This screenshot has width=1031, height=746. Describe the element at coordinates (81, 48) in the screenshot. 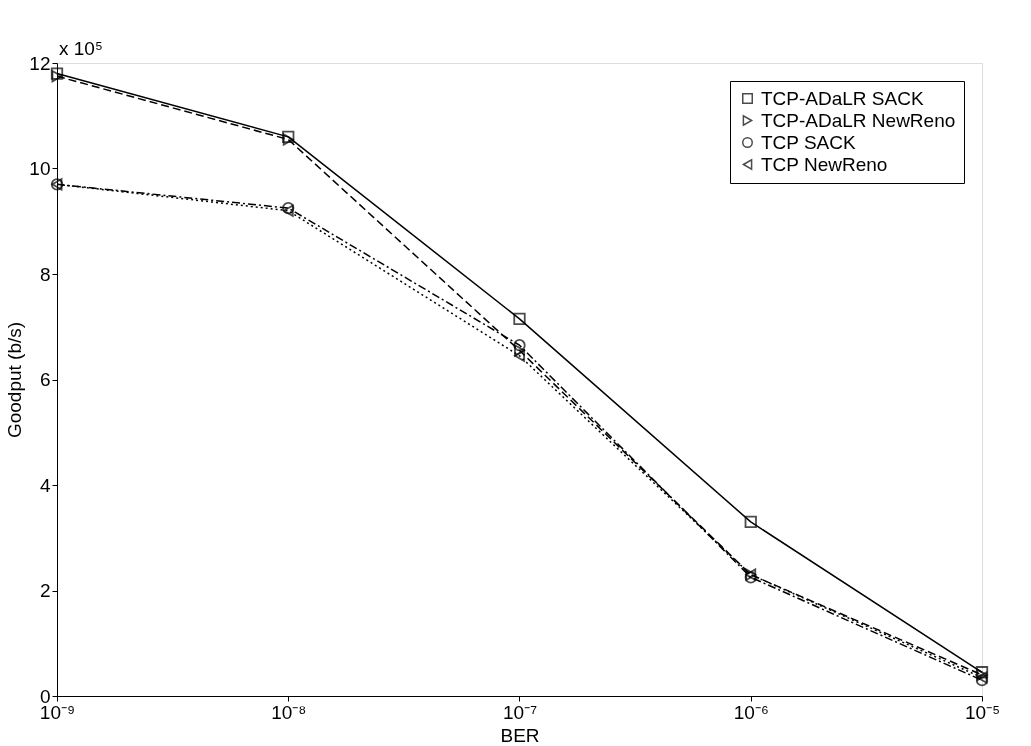

I see `text: x 10⁵` at that location.